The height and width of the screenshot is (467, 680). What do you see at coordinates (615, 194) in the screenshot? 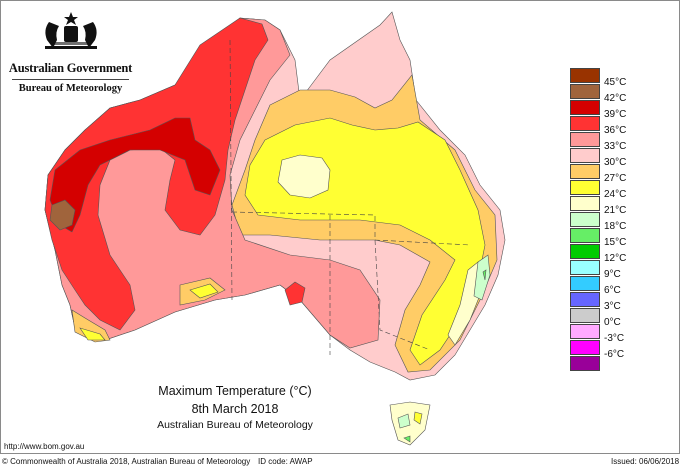
I see `legend-label: 24°C` at bounding box center [615, 194].